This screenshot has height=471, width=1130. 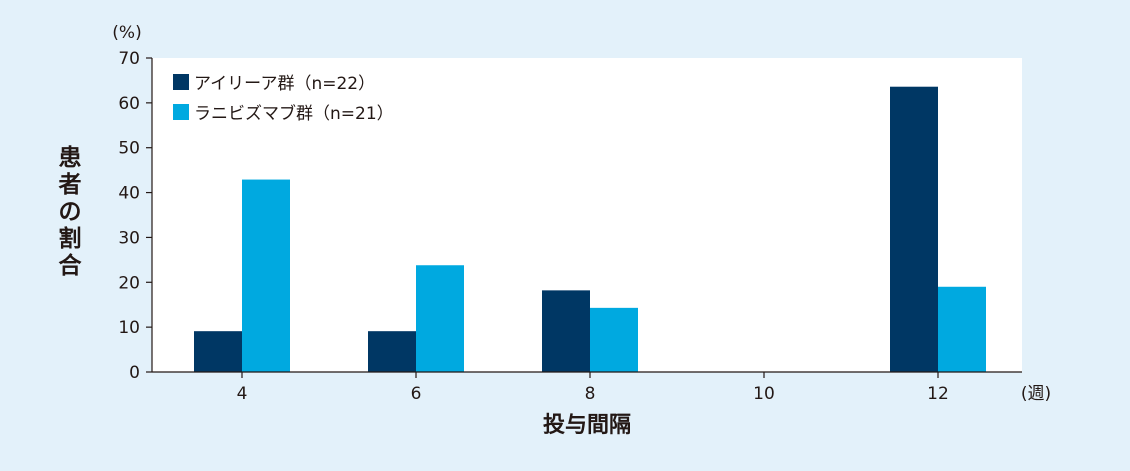 What do you see at coordinates (70, 212) in the screenshot?
I see `y-axis-label-char: の` at bounding box center [70, 212].